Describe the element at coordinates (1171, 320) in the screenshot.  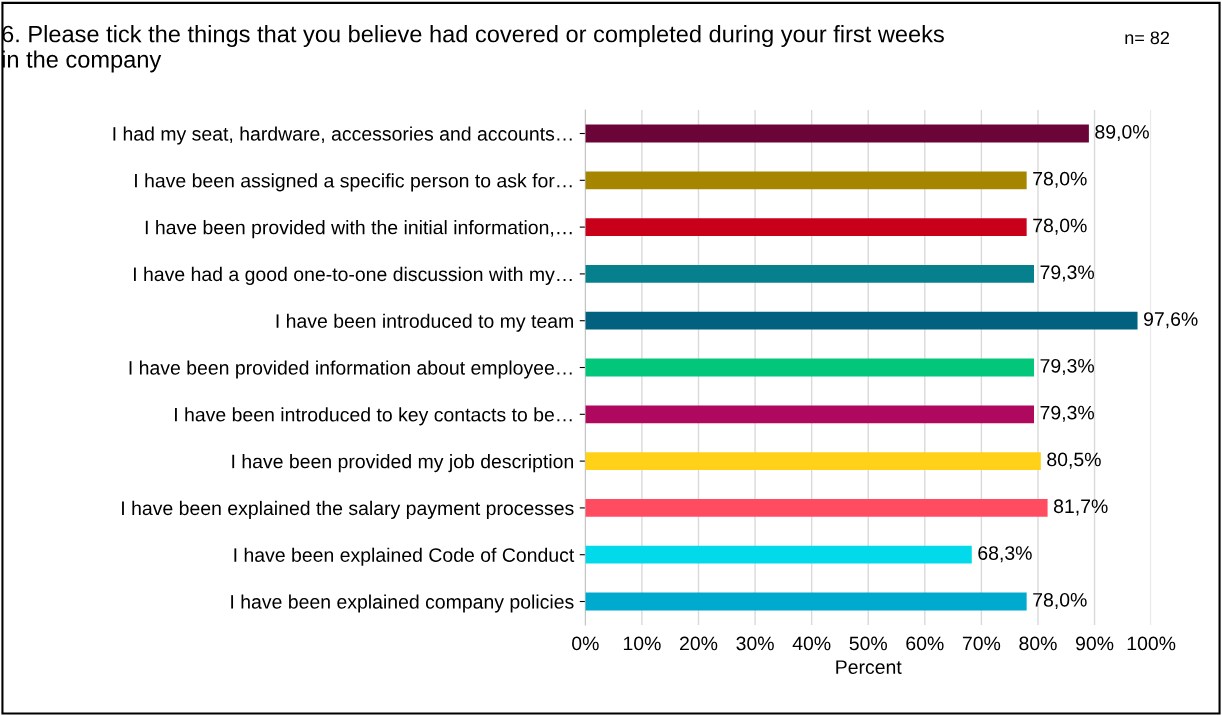
I see `data-label: 97,6%` at that location.